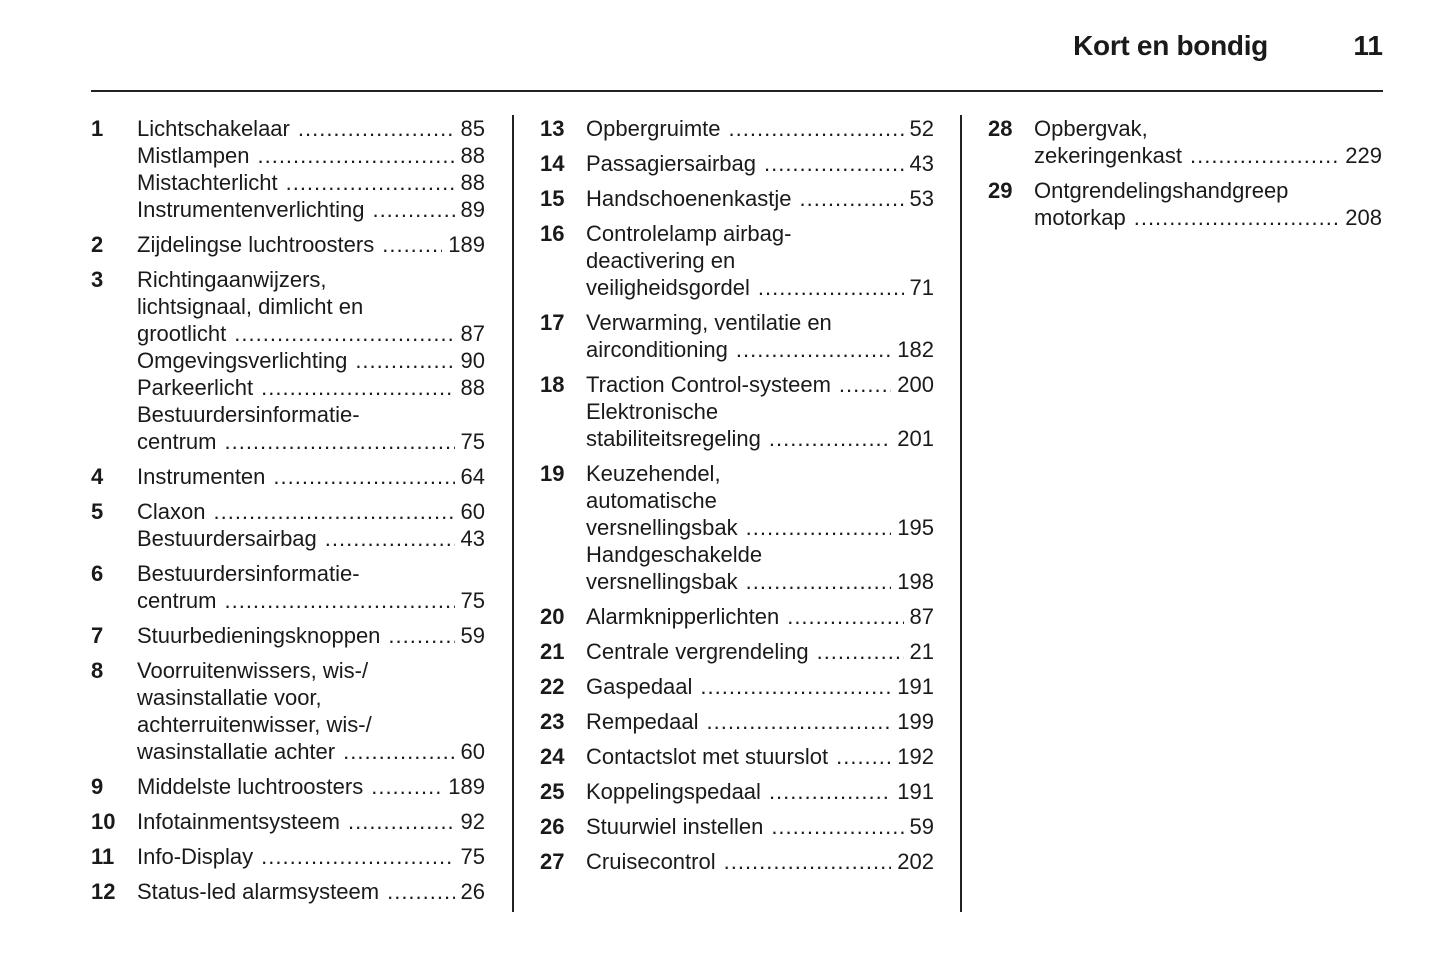 The image size is (1445, 965). Describe the element at coordinates (760, 473) in the screenshot. I see `entry-line: Keuzehendel,` at that location.